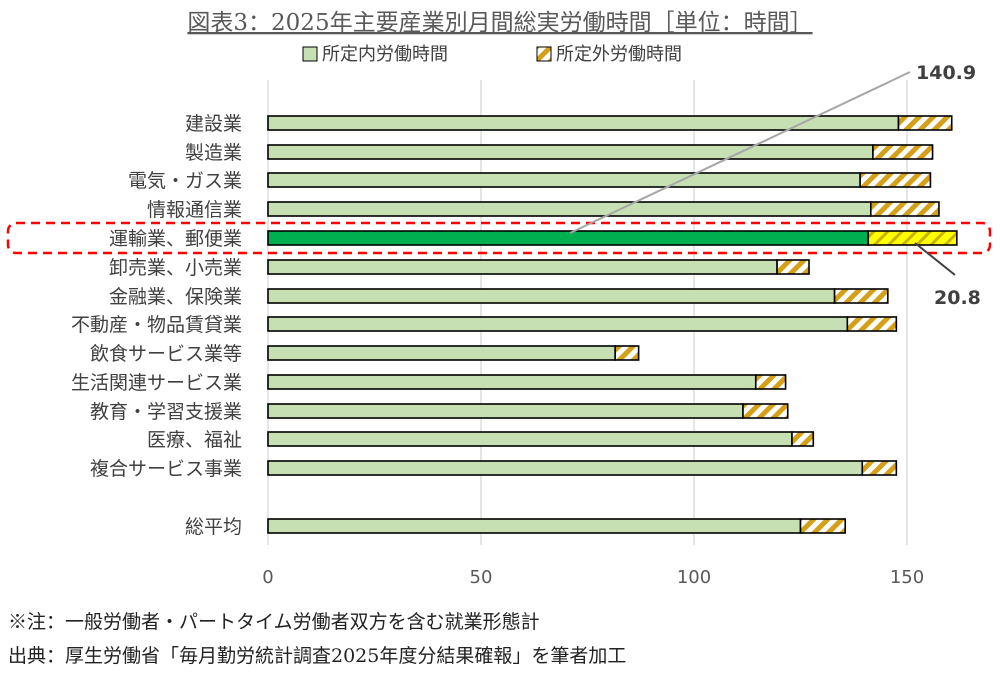 The image size is (1000, 679). What do you see at coordinates (156, 383) in the screenshot?
I see `y-category-label: 生活関連サービス業` at bounding box center [156, 383].